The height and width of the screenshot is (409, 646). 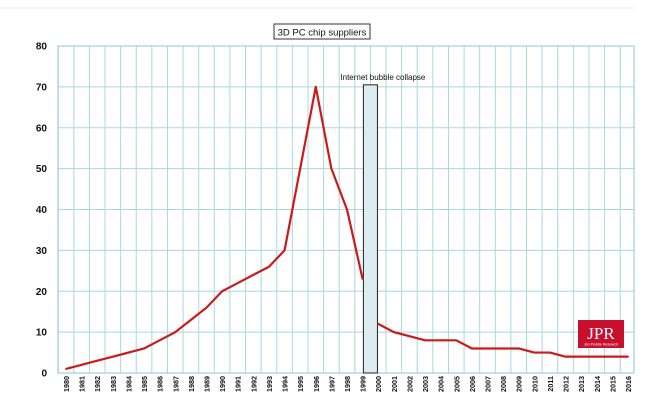 I want to click on x-tick-label: 2016, so click(x=628, y=384).